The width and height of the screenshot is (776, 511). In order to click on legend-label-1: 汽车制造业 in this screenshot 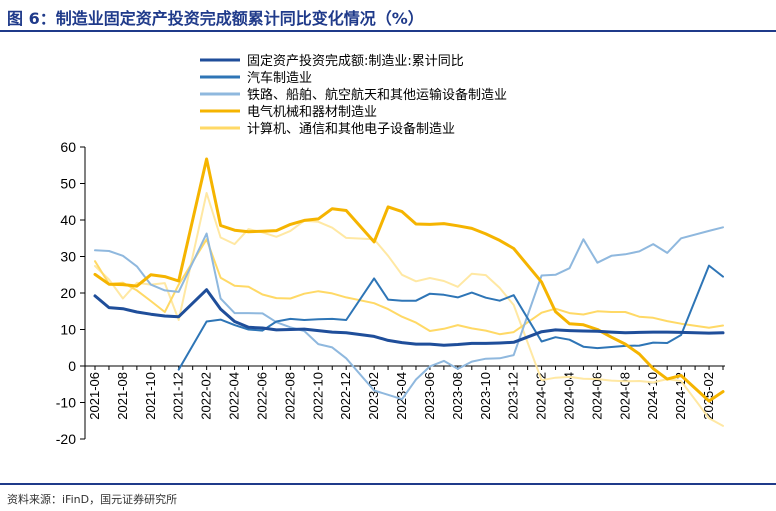, I will do `click(279, 78)`.